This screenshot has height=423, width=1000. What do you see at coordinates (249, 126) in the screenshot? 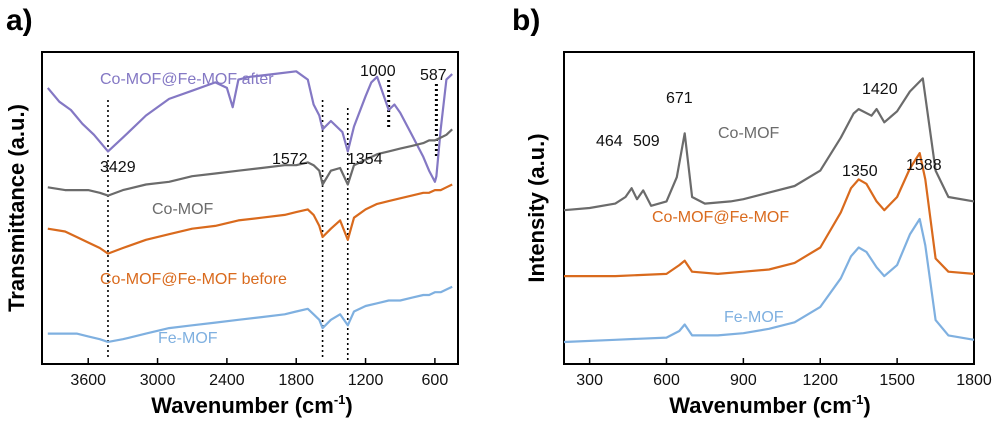
I see `series-line-co-mof-fe-mof-after` at bounding box center [249, 126].